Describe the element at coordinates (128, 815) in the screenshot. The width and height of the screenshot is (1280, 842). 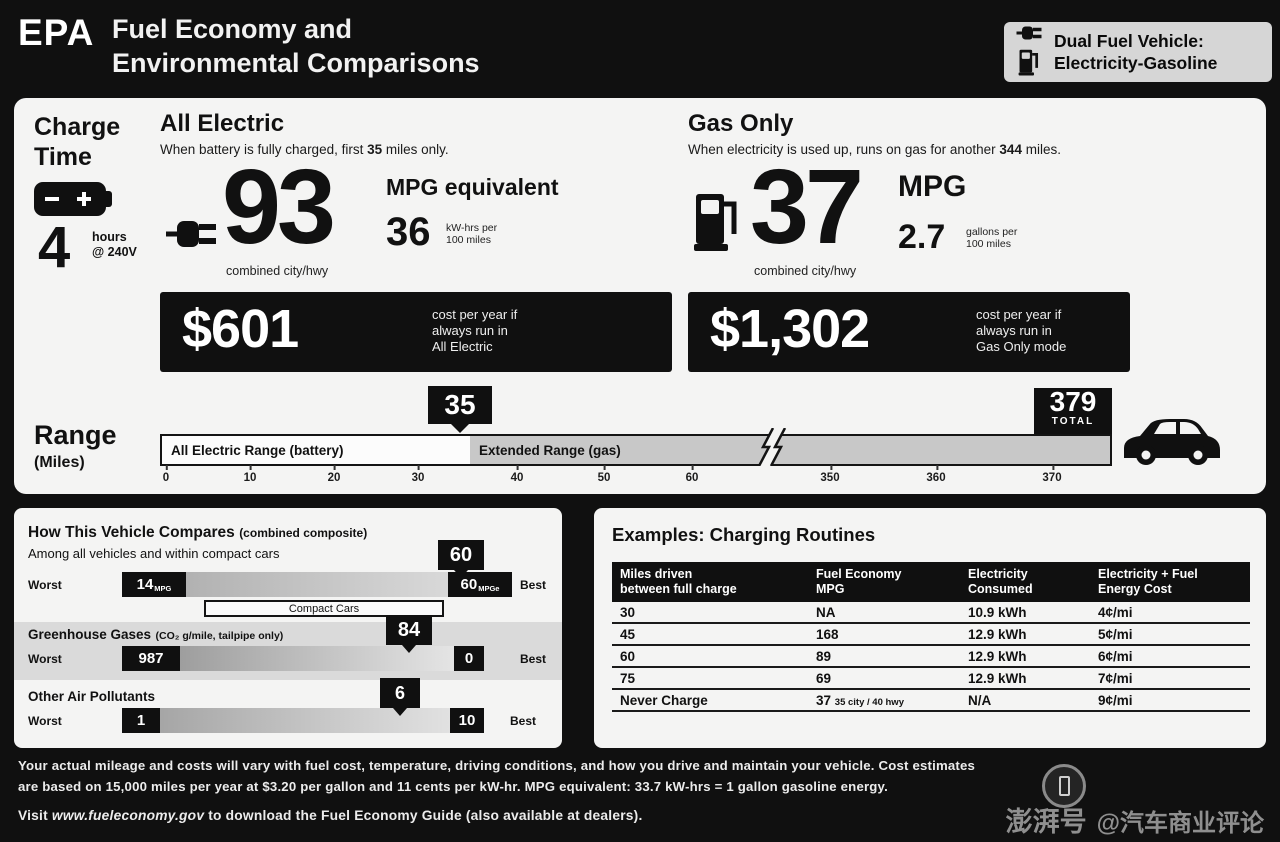
I see `fueleconomy-url: www.fueleconomy.gov` at that location.